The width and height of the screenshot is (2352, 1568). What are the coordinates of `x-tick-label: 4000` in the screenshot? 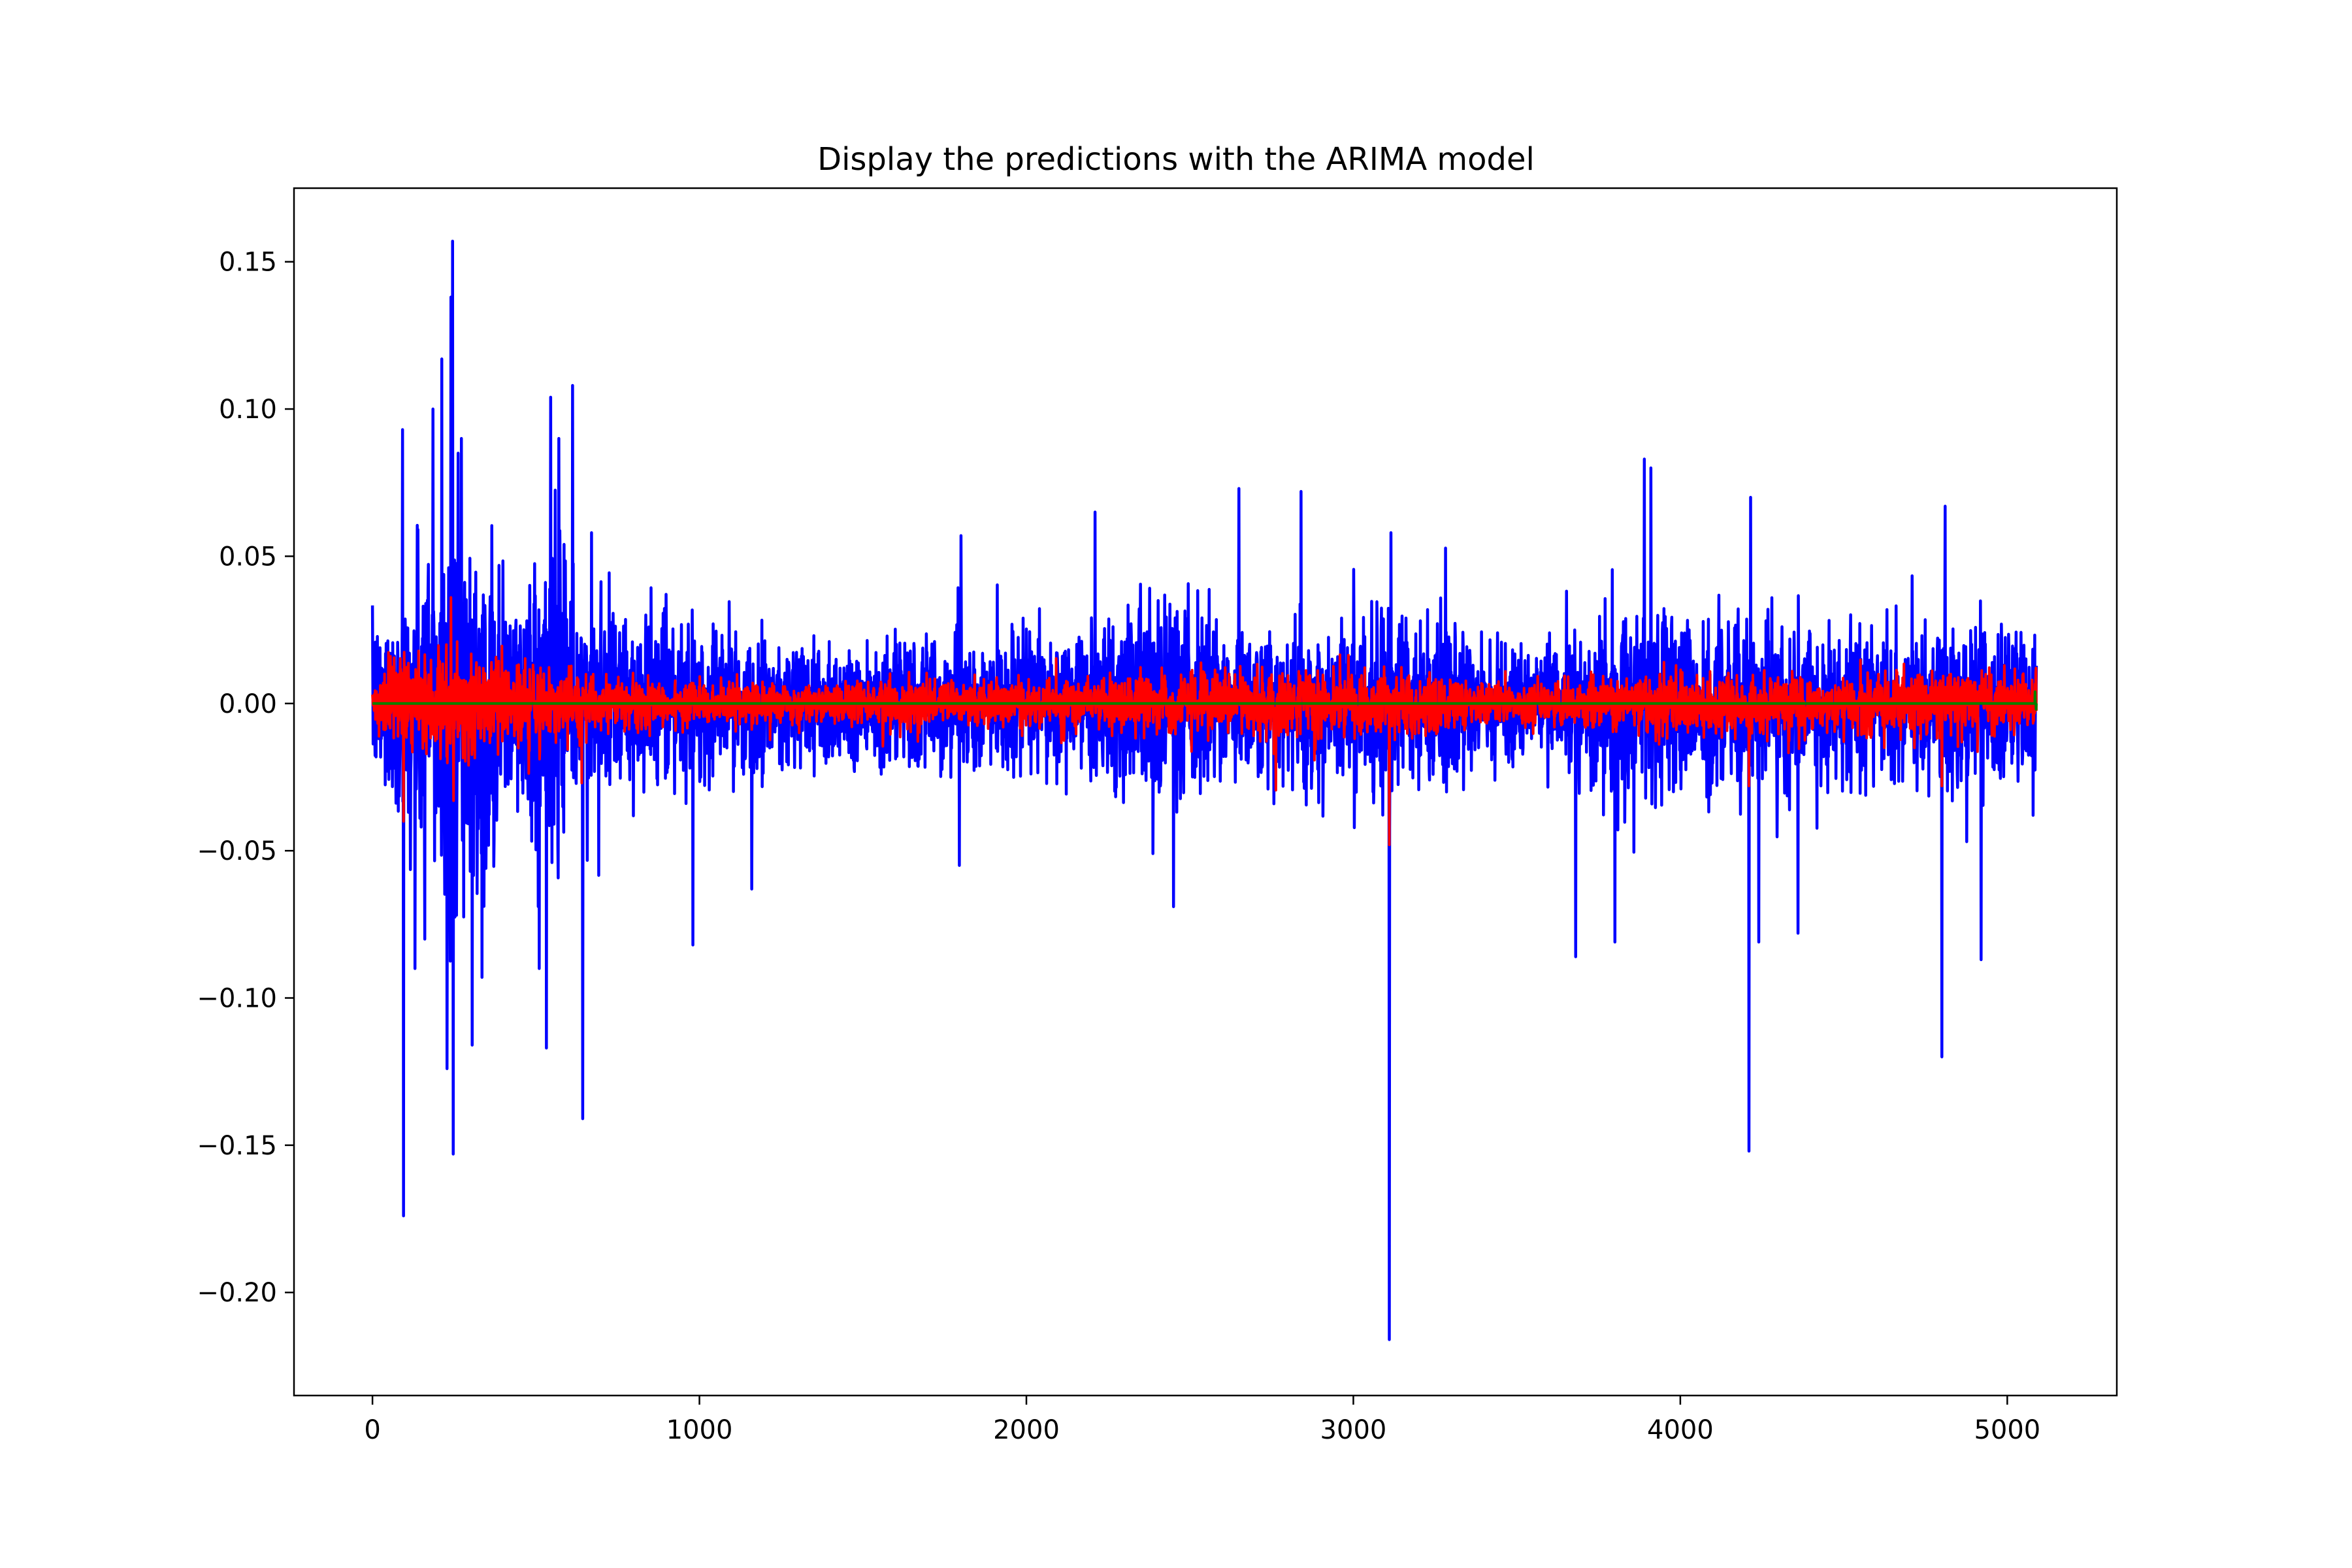 It's located at (1680, 1430).